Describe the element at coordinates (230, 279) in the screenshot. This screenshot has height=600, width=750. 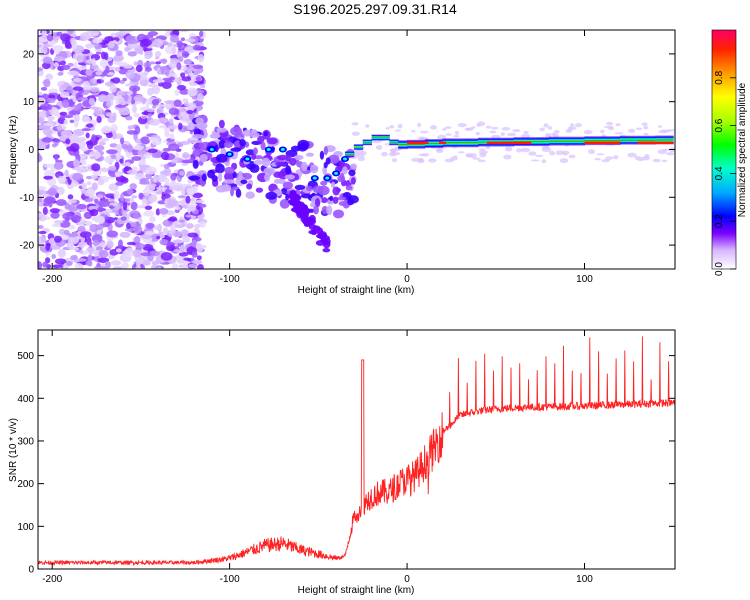
I see `spectrogram-x-tick-label: -100` at that location.